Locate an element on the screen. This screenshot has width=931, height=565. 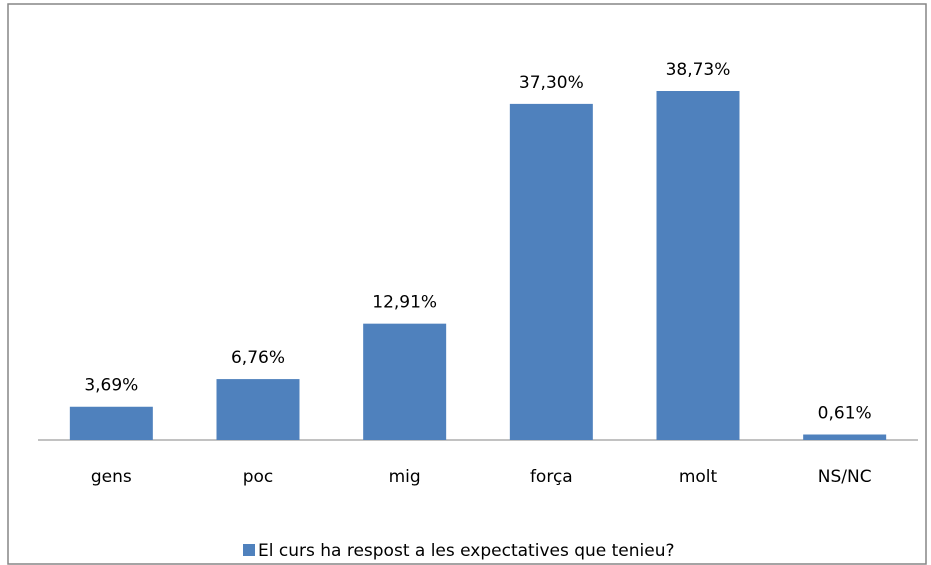
value-label: 6,76% is located at coordinates (258, 358).